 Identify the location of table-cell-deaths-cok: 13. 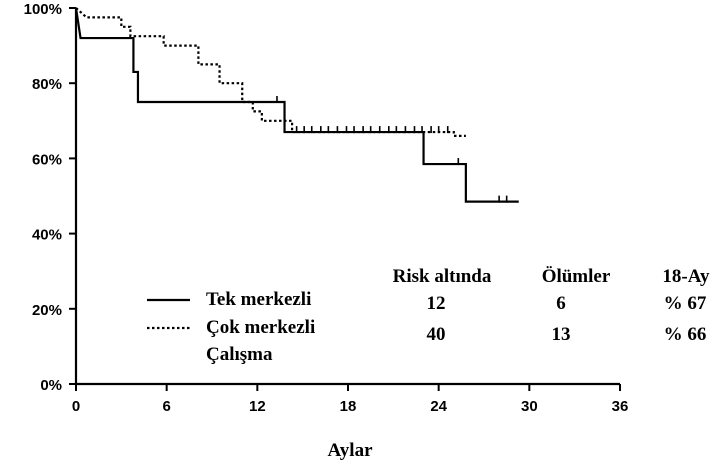
(561, 334).